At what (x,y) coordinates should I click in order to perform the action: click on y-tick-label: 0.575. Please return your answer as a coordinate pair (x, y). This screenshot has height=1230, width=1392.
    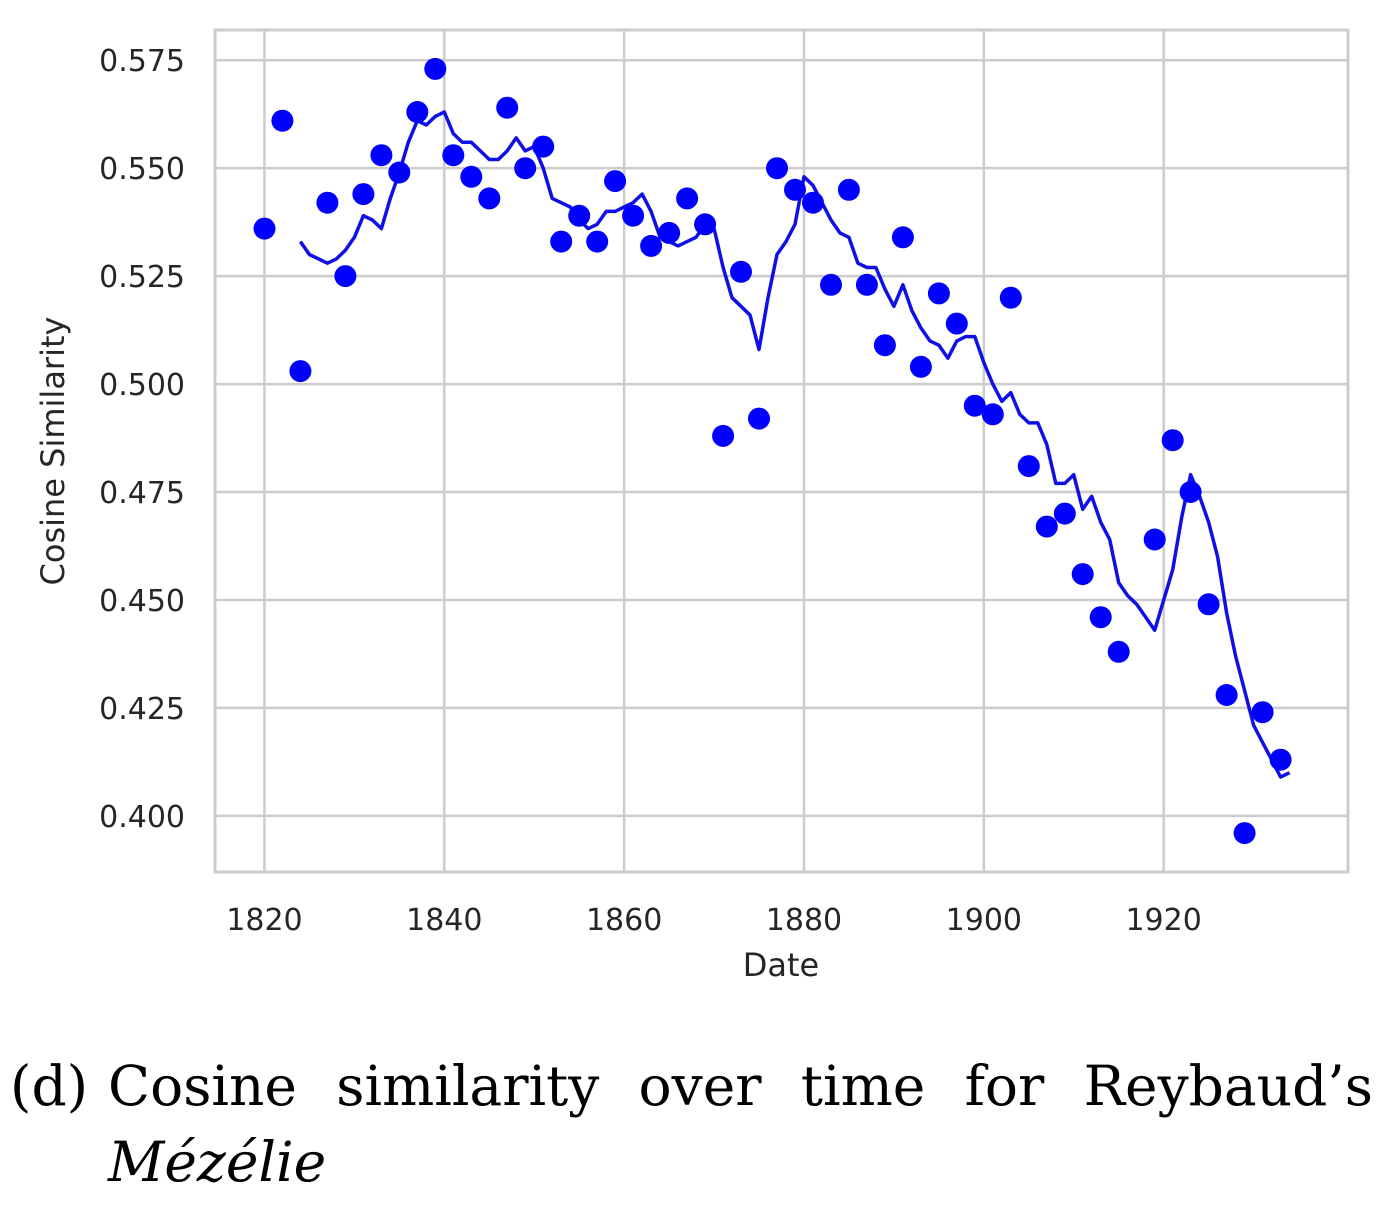
    Looking at the image, I should click on (142, 61).